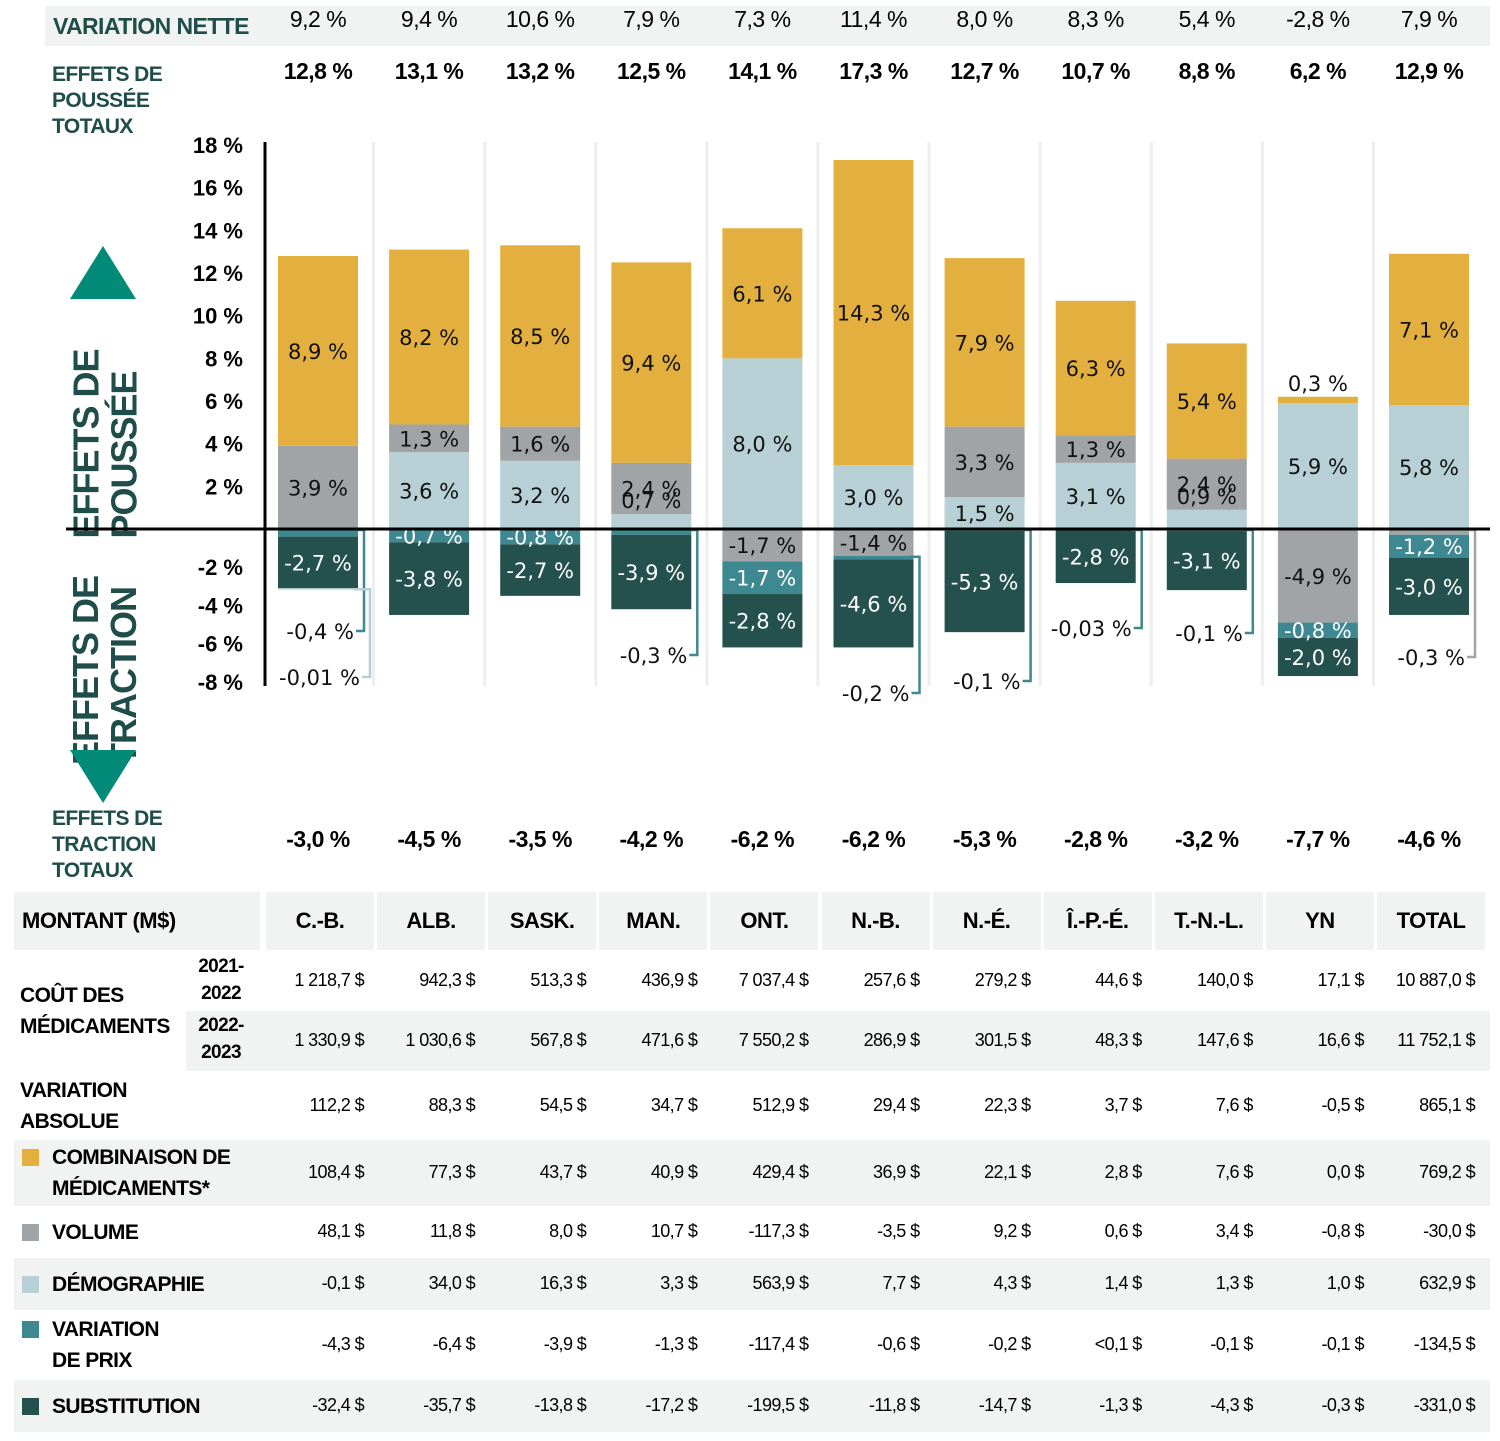 The image size is (1500, 1441). What do you see at coordinates (1431, 921) in the screenshot?
I see `table-column-header: TOTAL` at bounding box center [1431, 921].